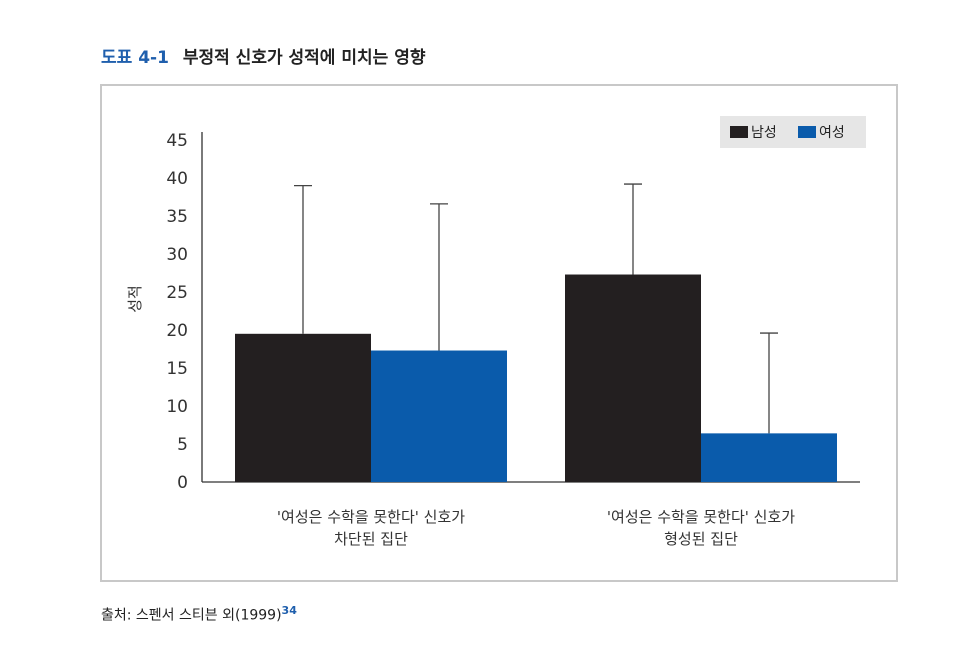 The width and height of the screenshot is (964, 650). Describe the element at coordinates (739, 132) in the screenshot. I see `legend-swatch-male` at that location.